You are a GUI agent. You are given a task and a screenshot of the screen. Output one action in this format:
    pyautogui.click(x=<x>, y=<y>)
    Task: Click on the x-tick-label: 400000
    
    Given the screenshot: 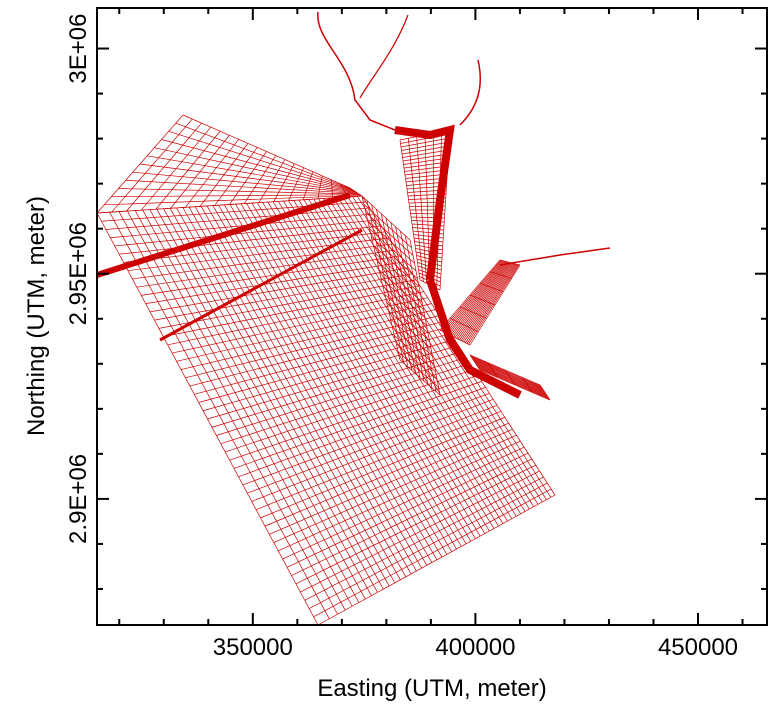 What is the action you would take?
    pyautogui.click(x=475, y=647)
    